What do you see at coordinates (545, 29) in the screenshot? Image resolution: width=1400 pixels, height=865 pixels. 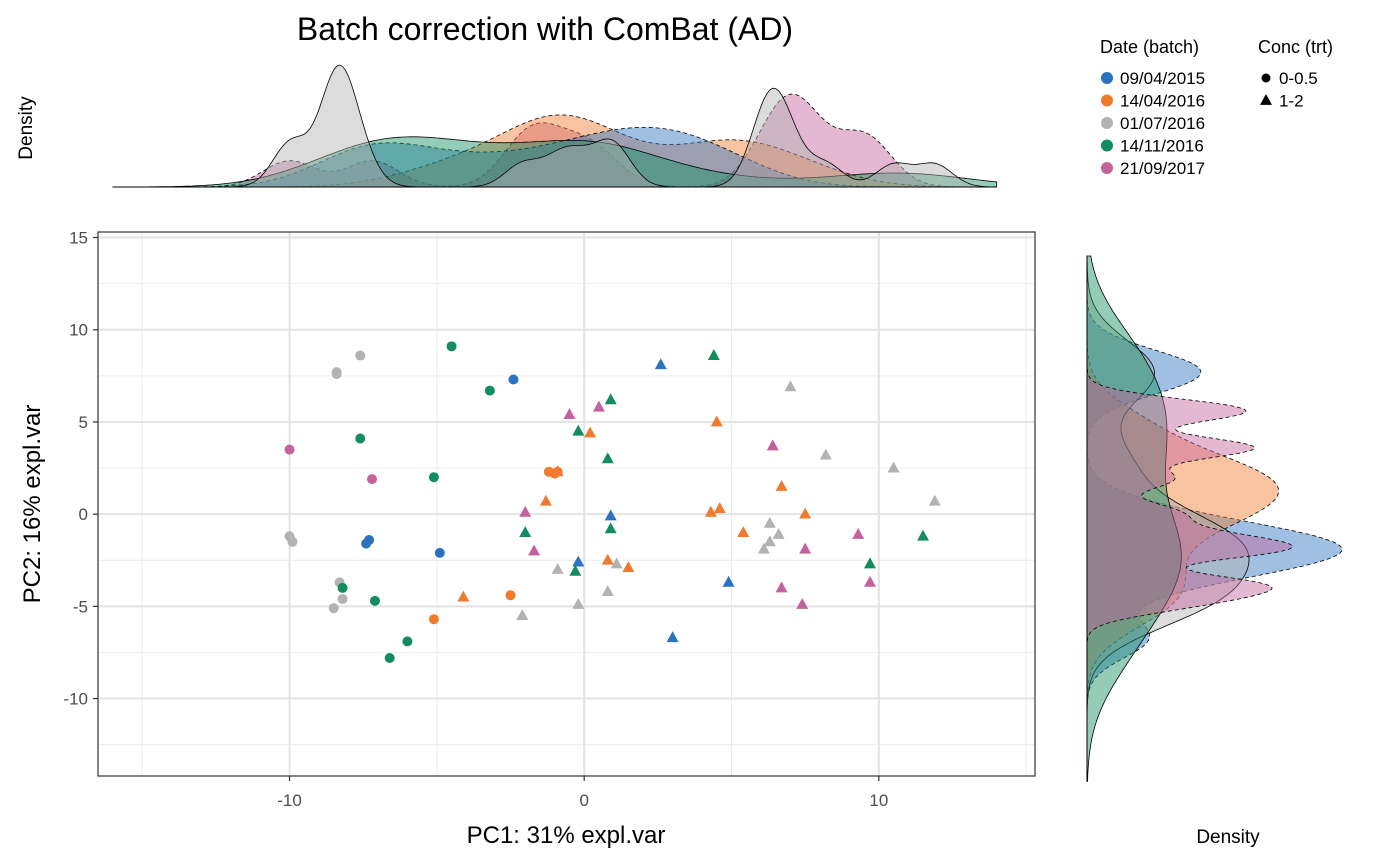 I see `chart-title: Batch correction with ComBat (AD)` at bounding box center [545, 29].